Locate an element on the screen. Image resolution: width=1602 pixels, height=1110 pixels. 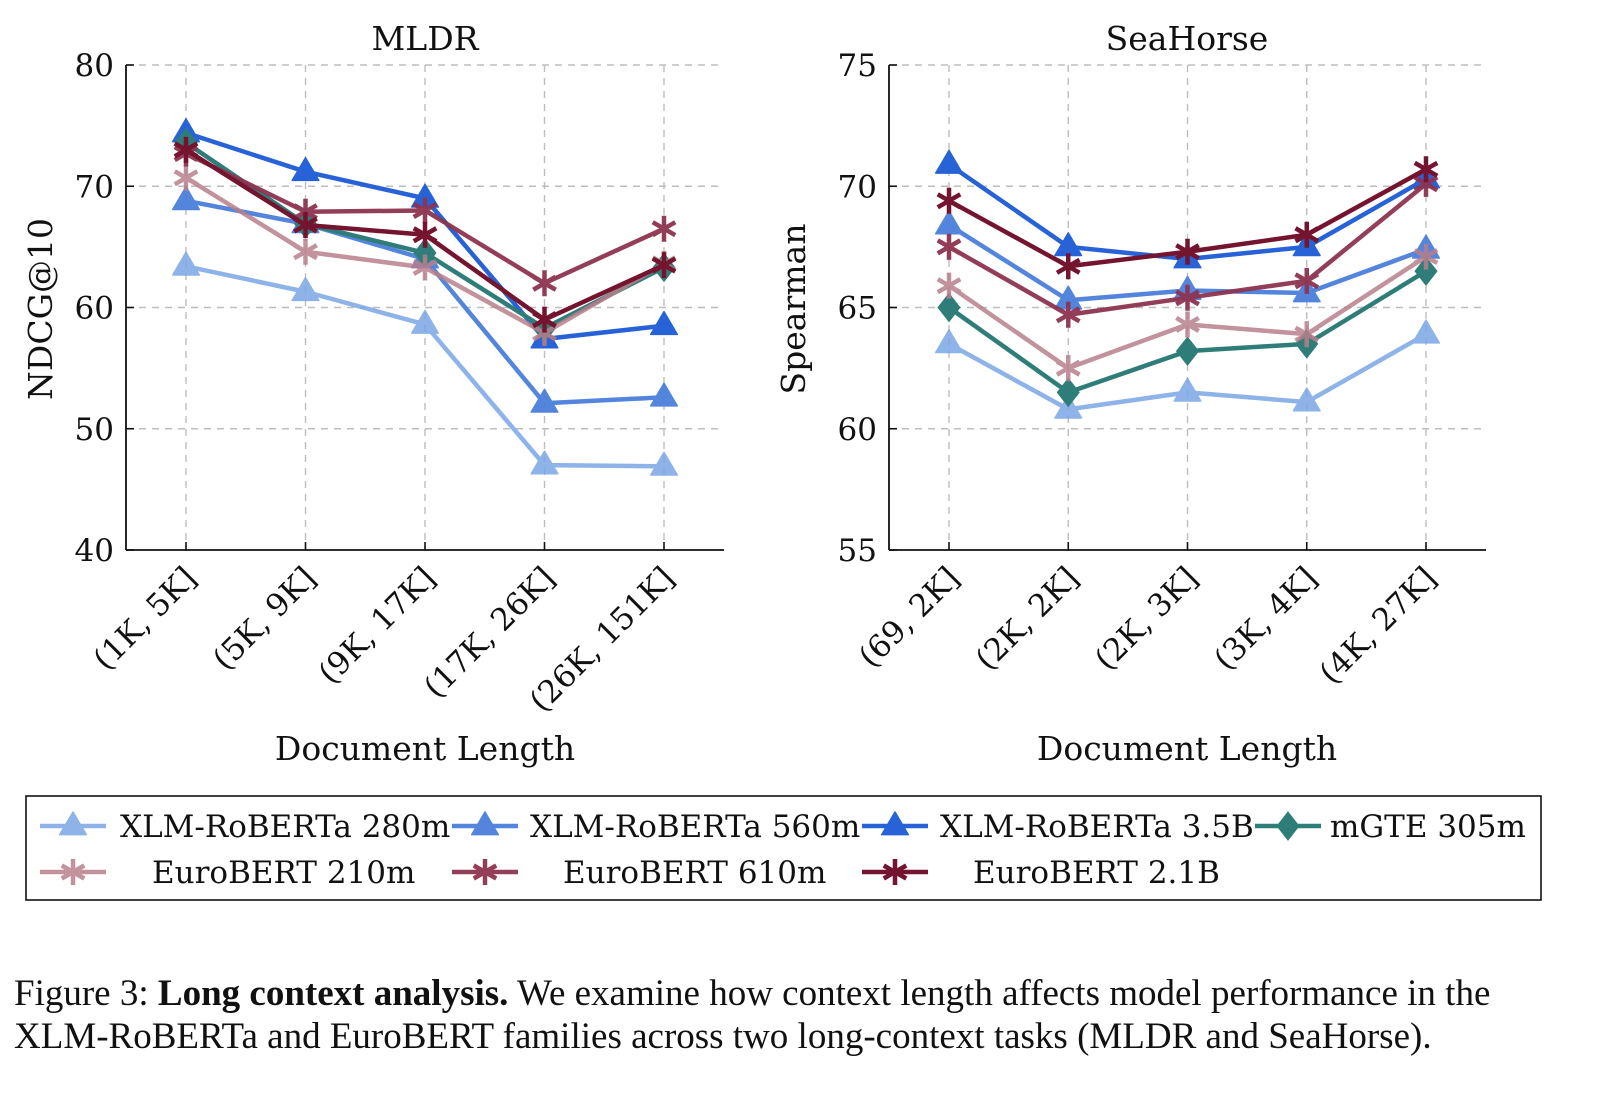
y-axis-label: Spearman is located at coordinates (793, 309).